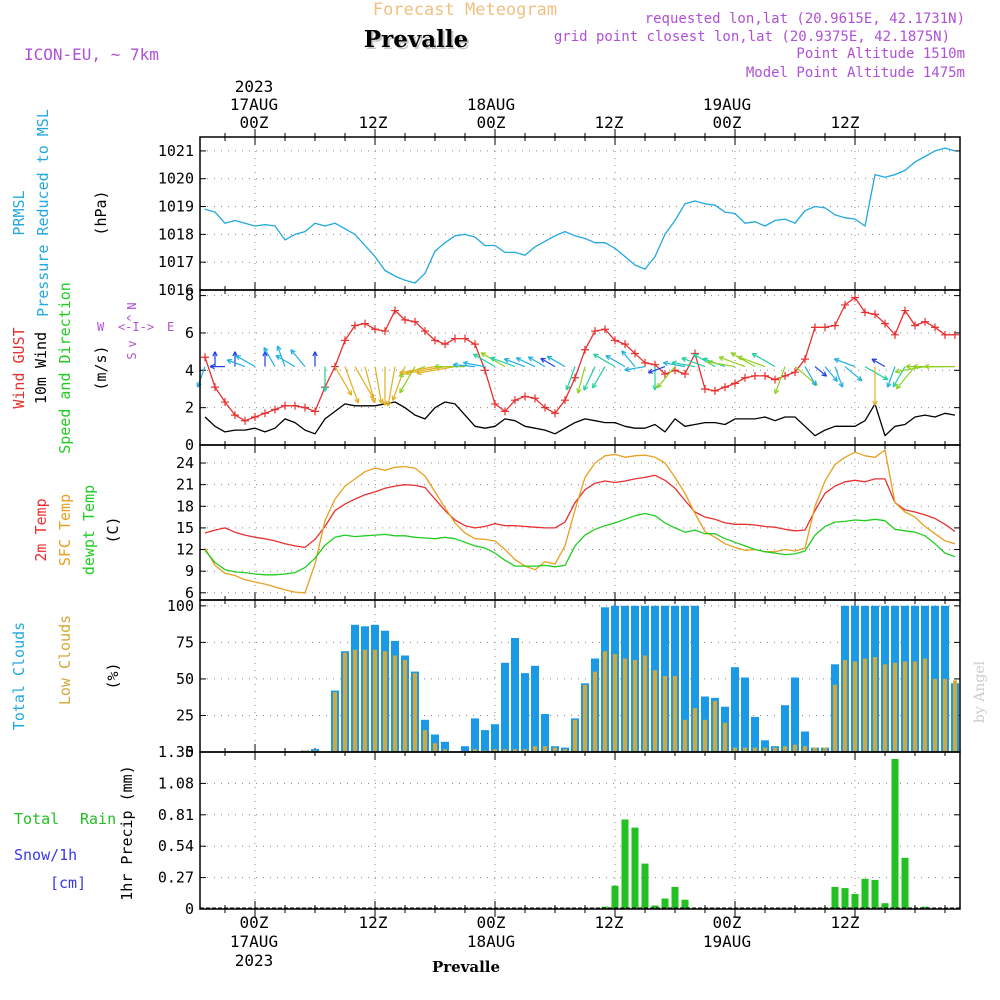  I want to click on wind-dir-label: Speed and Direction, so click(65, 368).